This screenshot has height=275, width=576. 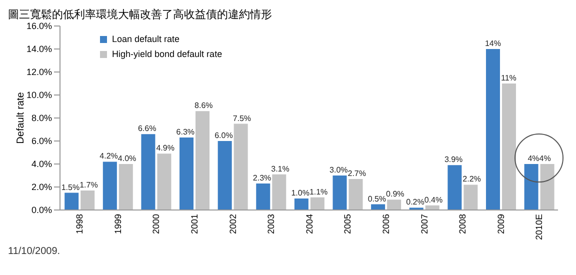 What do you see at coordinates (453, 159) in the screenshot?
I see `data-label: 3.9%` at bounding box center [453, 159].